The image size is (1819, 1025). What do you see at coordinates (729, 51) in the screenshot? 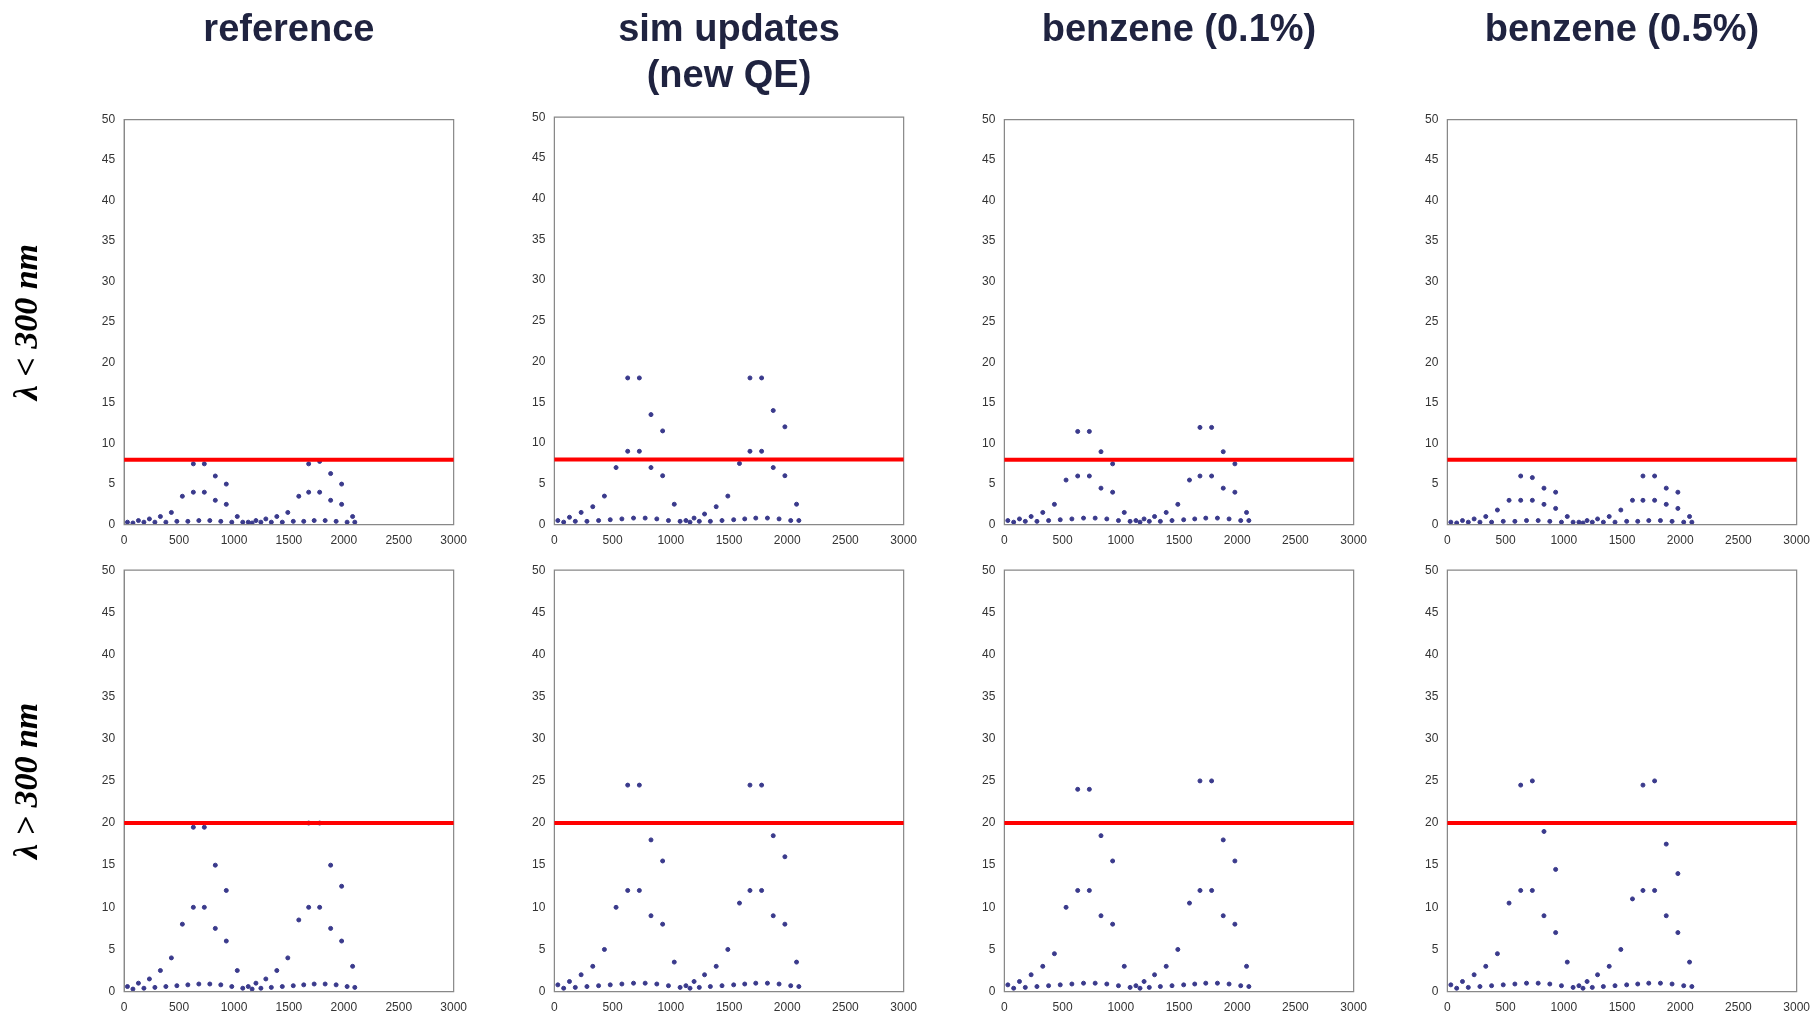
I see `chart-title: sim updates (new QE)` at bounding box center [729, 51].